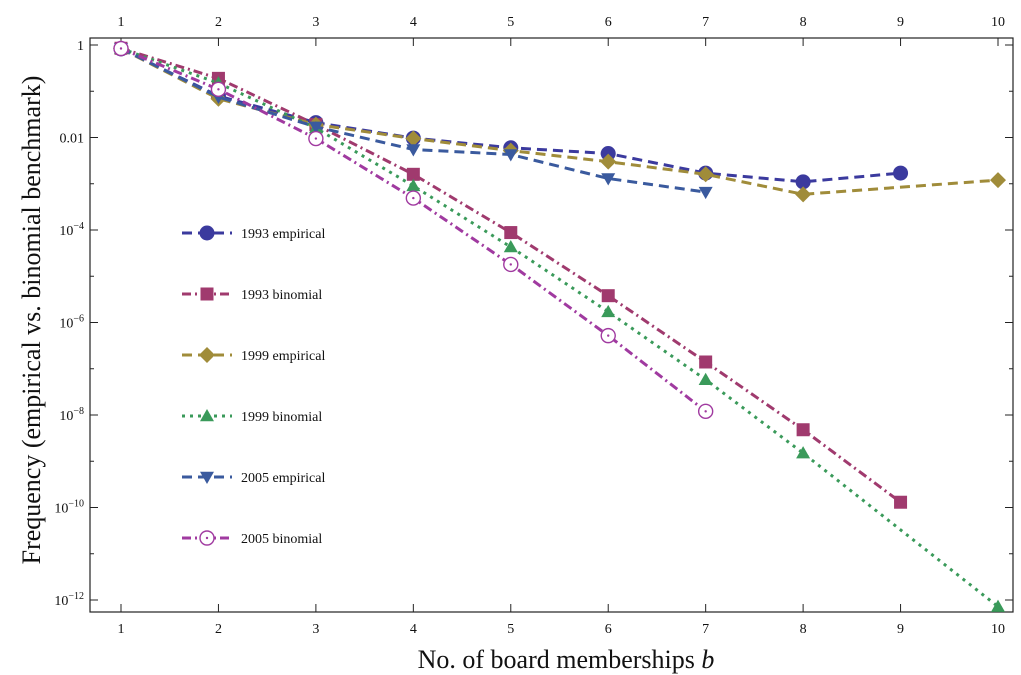 The image size is (1021, 675). What do you see at coordinates (281, 417) in the screenshot?
I see `legend-label: 1999 binomial` at bounding box center [281, 417].